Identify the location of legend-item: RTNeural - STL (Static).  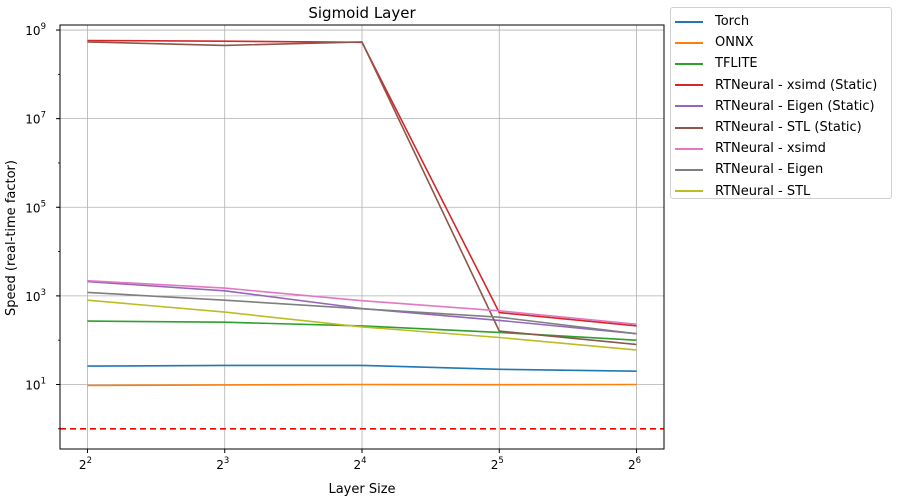
(781, 127).